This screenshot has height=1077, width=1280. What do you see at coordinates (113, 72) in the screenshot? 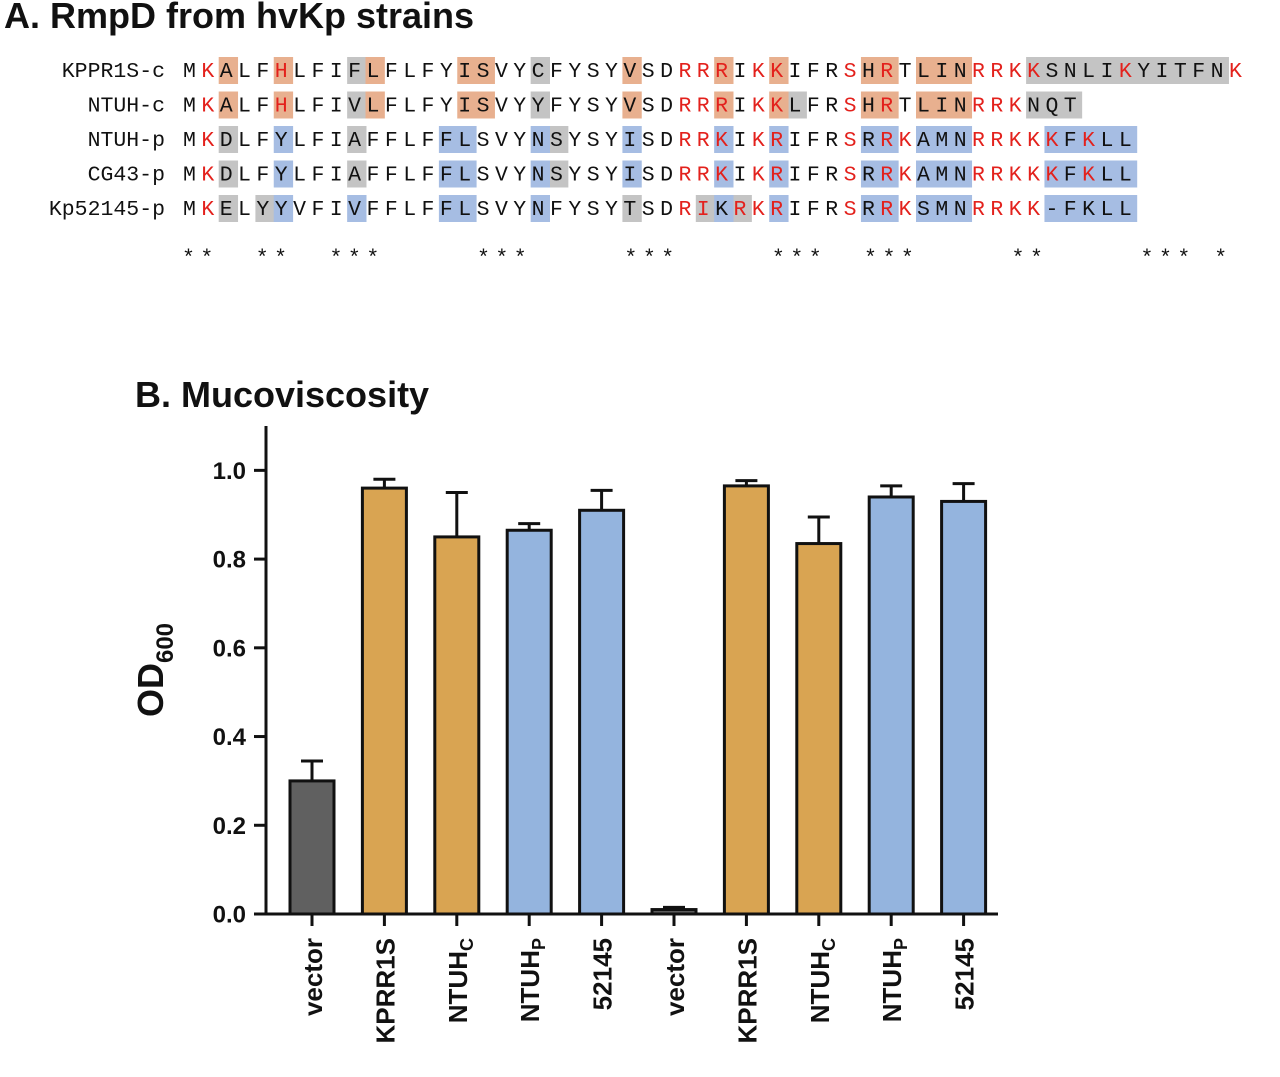
I see `sequence-name: KPPR1S-c` at bounding box center [113, 72].